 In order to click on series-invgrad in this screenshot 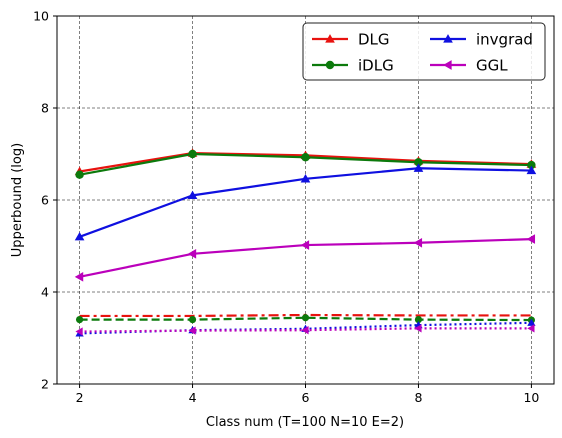, I will do `click(305, 202)`.